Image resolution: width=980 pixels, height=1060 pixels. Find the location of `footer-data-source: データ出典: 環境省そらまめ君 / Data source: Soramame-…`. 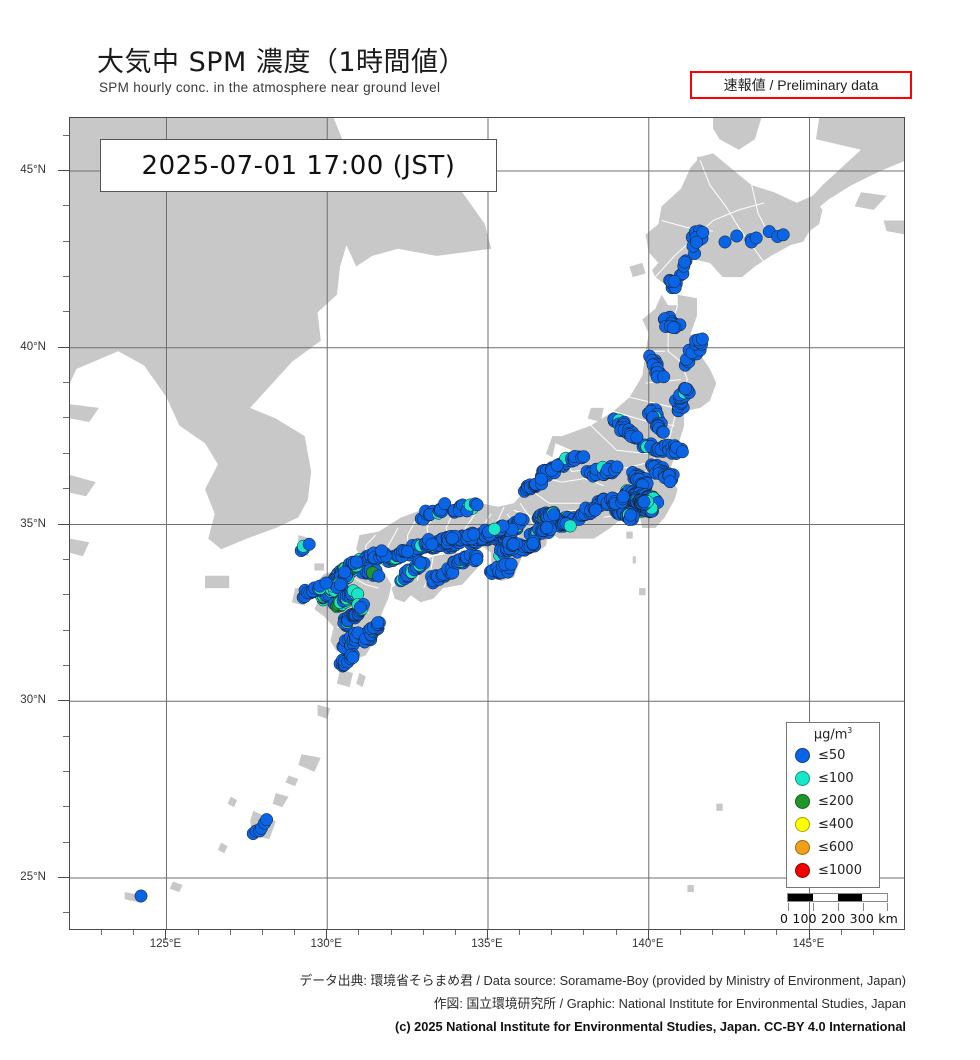

footer-data-source: データ出典: 環境省そらまめ君 / Data source: Soramame-… is located at coordinates (602, 980).